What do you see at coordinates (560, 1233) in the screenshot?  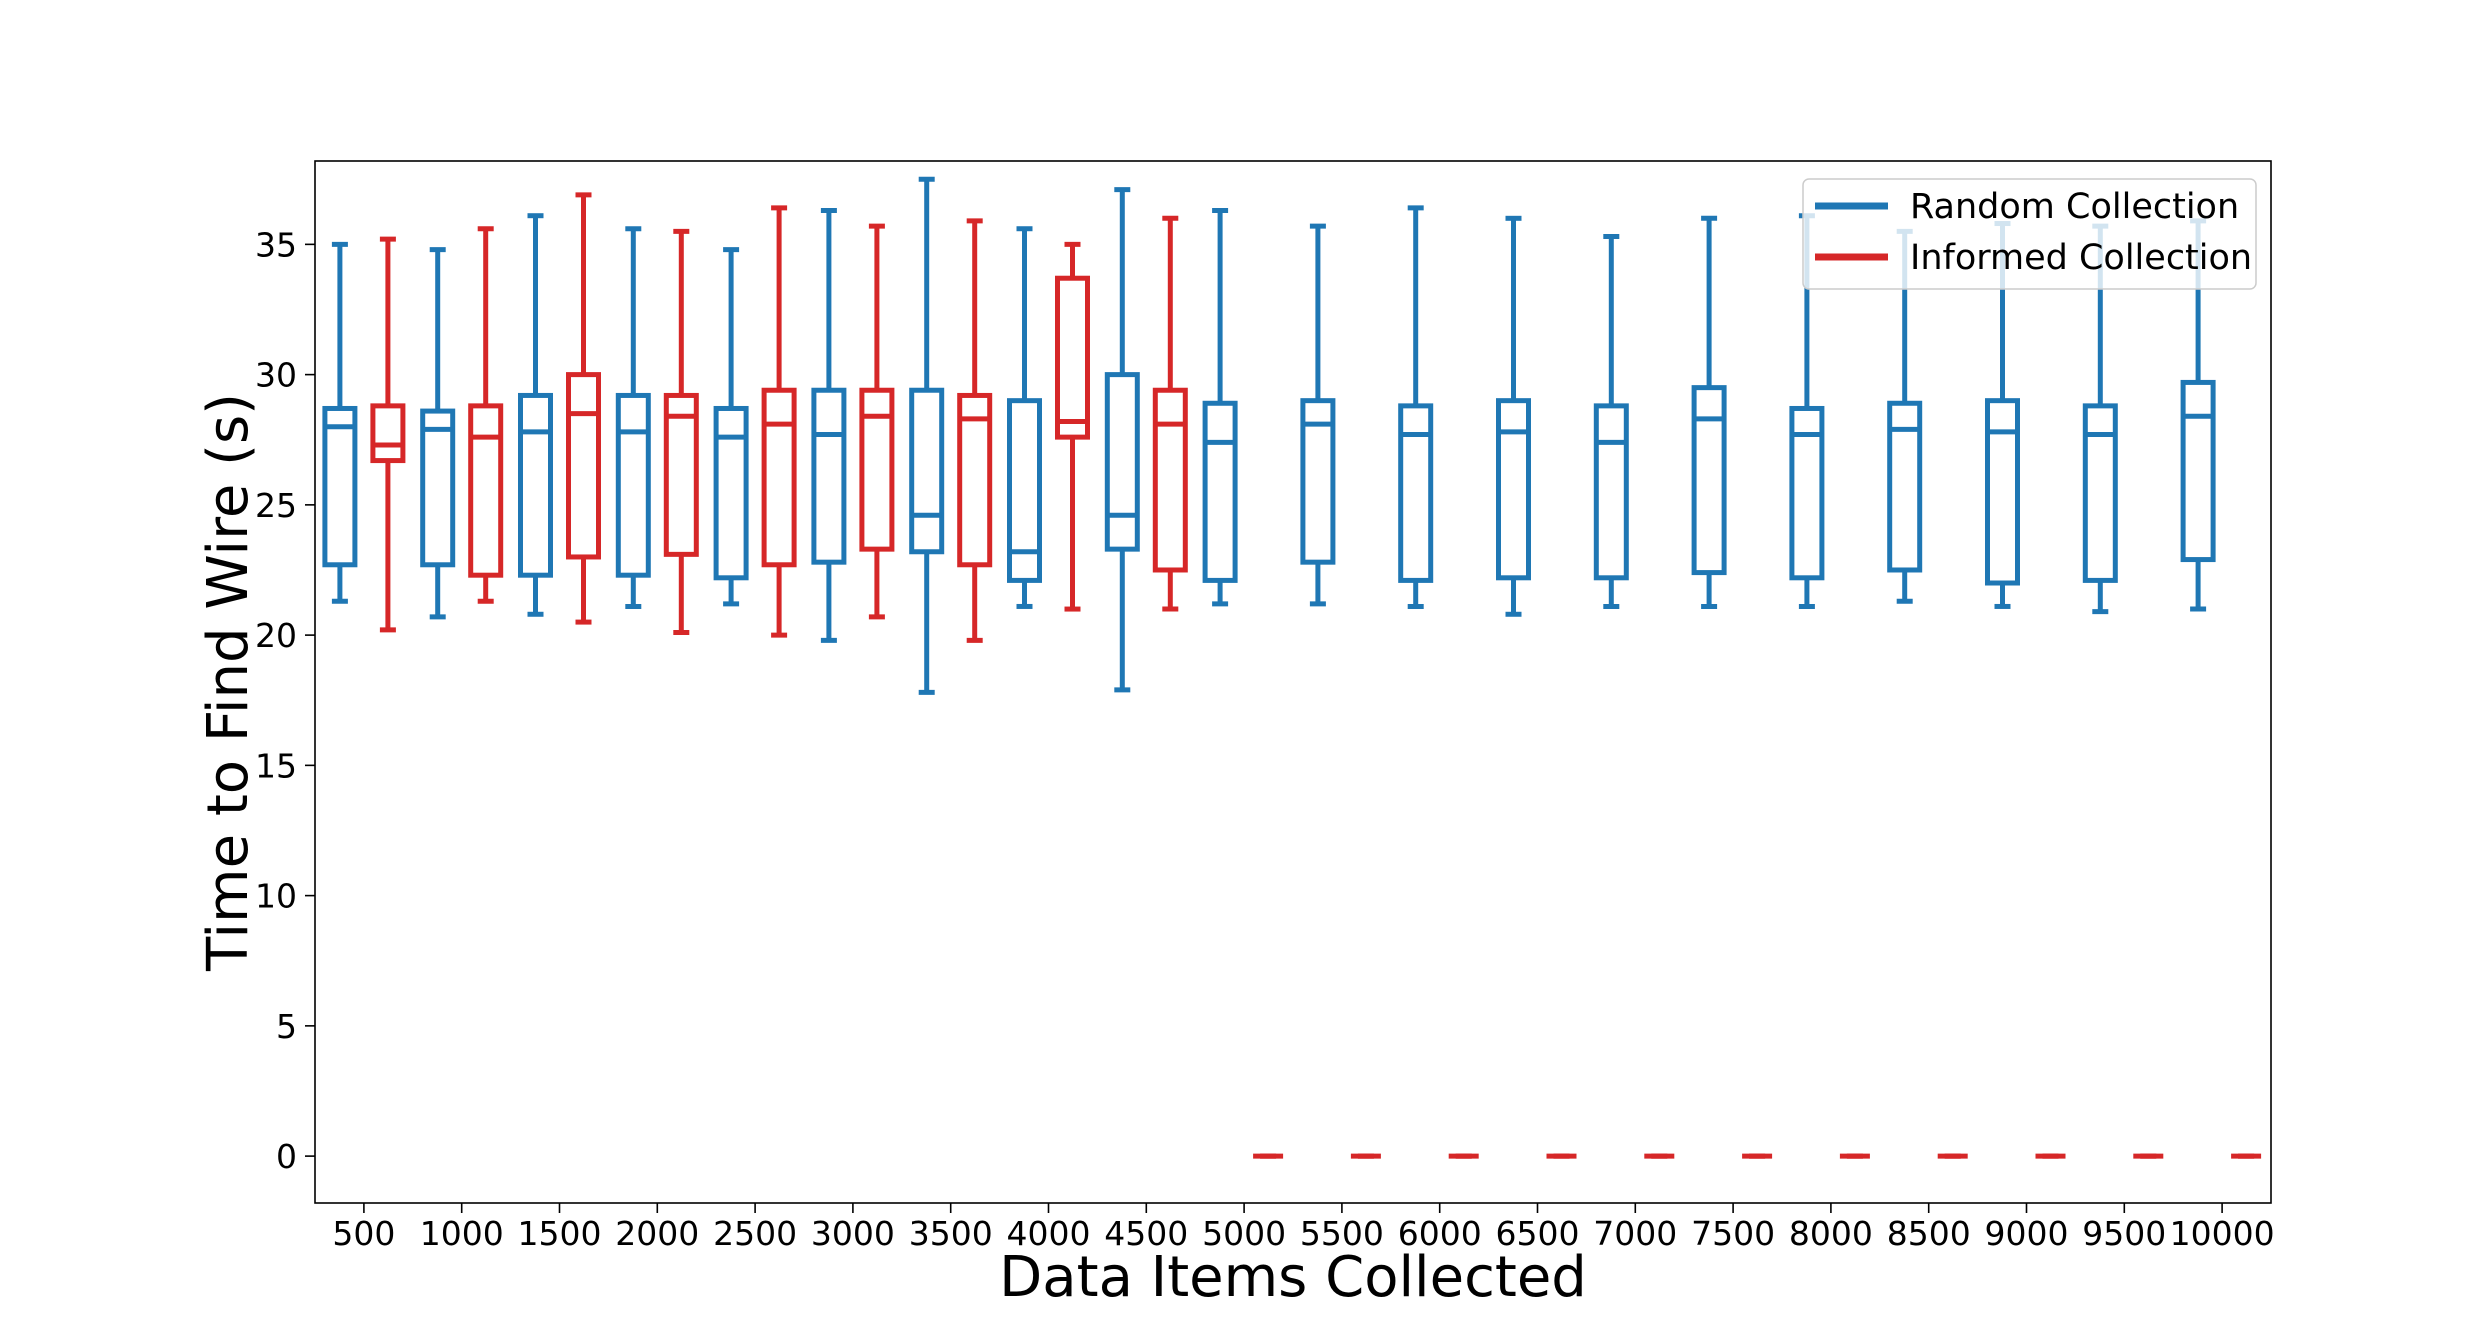 I see `x-tick-label: 1500` at bounding box center [560, 1233].